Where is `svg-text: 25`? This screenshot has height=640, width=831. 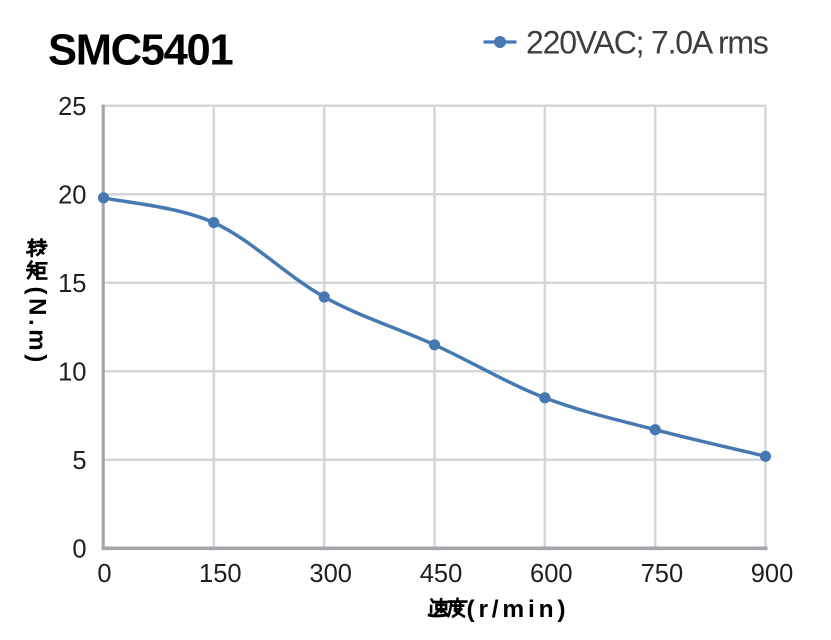
svg-text: 25 is located at coordinates (72, 107).